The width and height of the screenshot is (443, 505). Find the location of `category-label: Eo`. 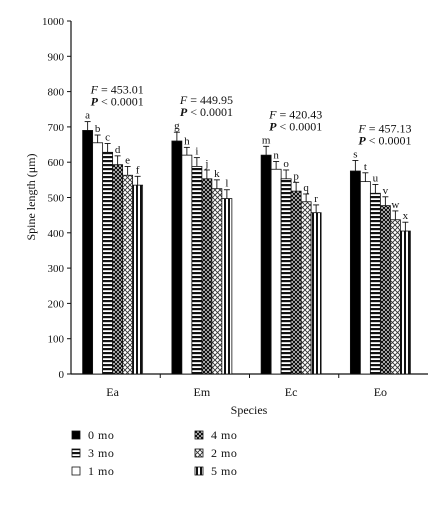

category-label: Eo is located at coordinates (380, 392).